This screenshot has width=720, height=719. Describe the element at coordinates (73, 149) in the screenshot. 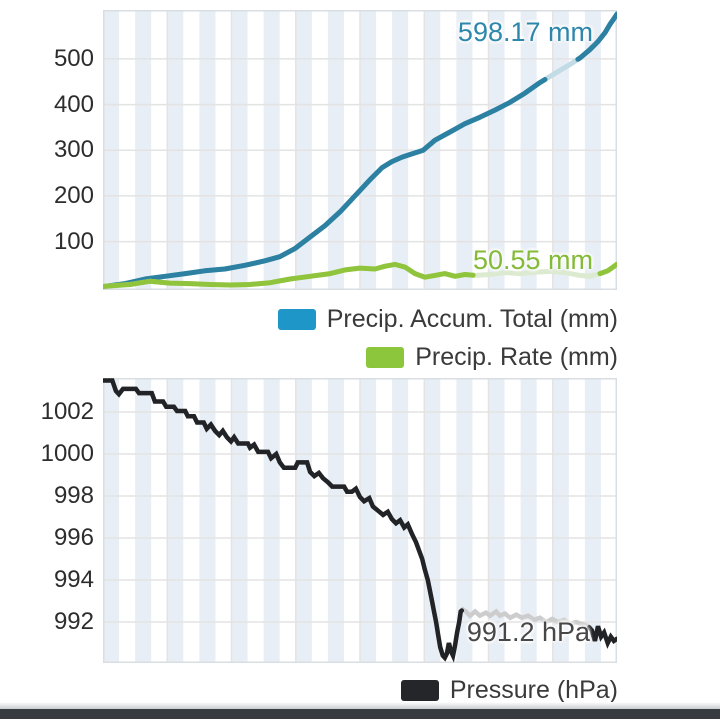

I see `y-tick-label: 300` at that location.